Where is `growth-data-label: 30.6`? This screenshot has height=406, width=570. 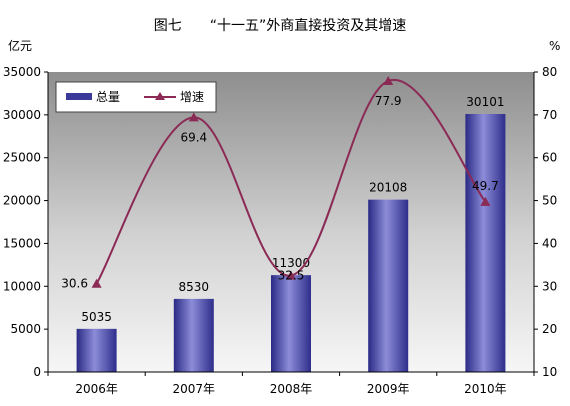 growth-data-label: 30.6 is located at coordinates (74, 284).